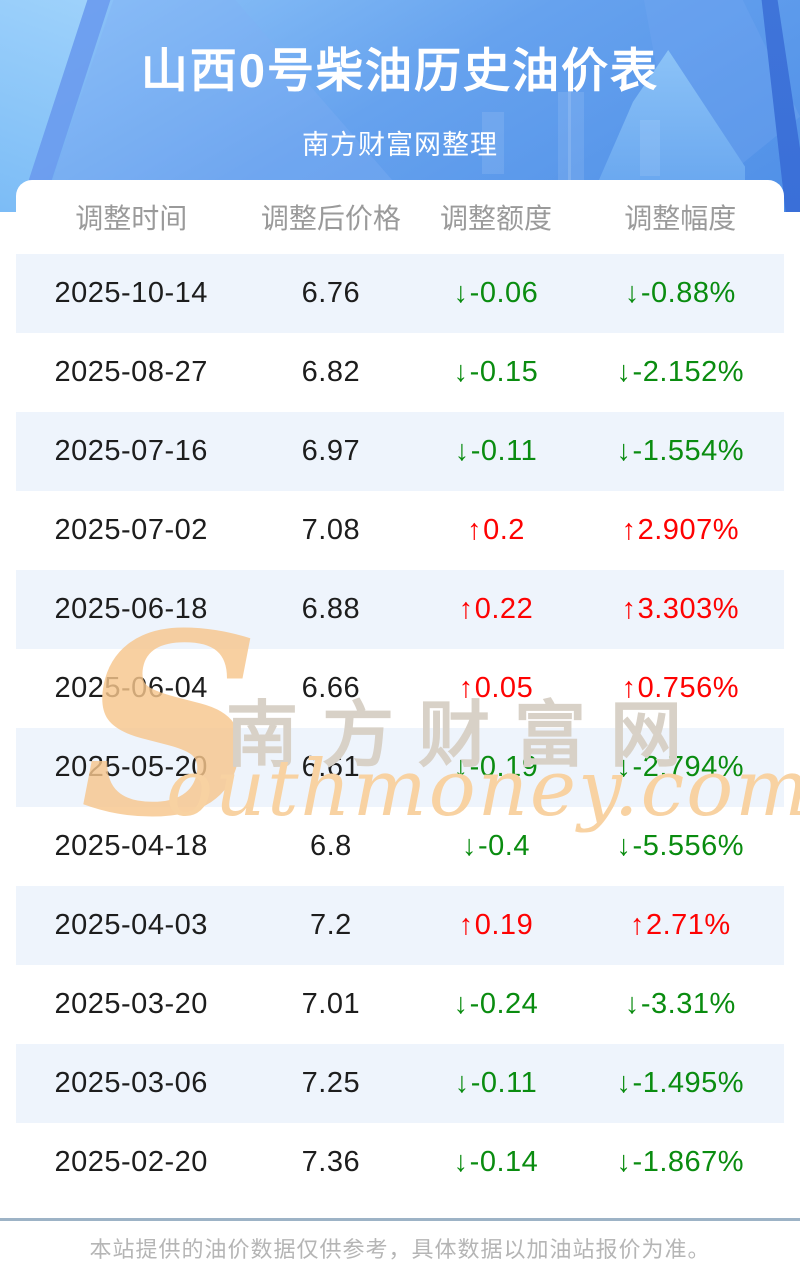  I want to click on change-pct-value: 3.303%, so click(688, 609).